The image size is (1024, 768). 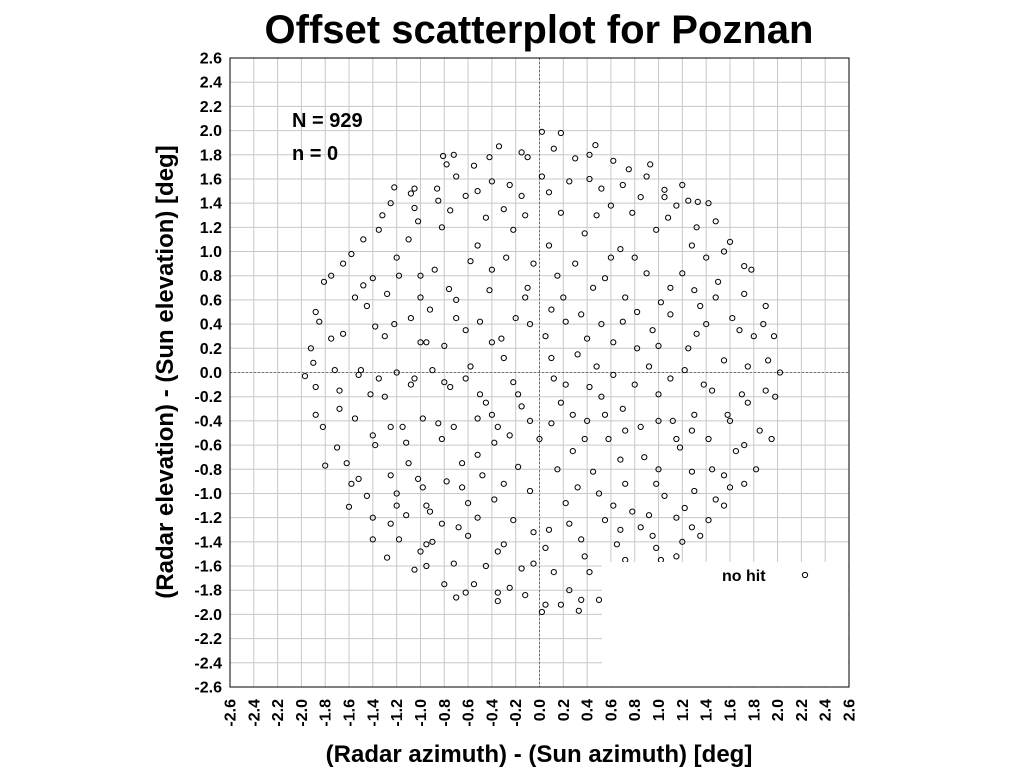 What do you see at coordinates (208, 518) in the screenshot?
I see `y-tick-label-7: -1.2` at bounding box center [208, 518].